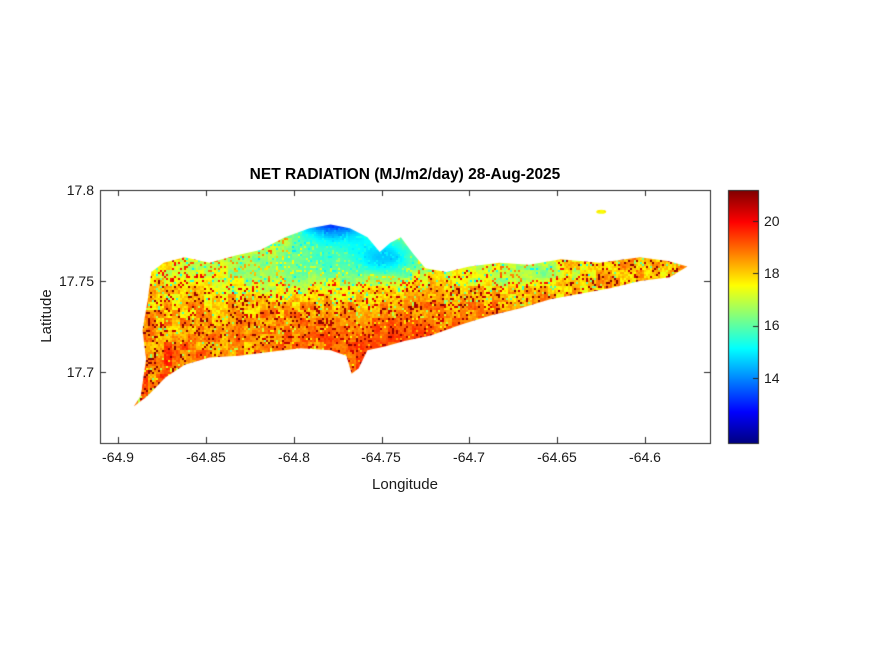 The width and height of the screenshot is (875, 656). Describe the element at coordinates (772, 221) in the screenshot. I see `colorbar-tick-label-20: 20` at that location.